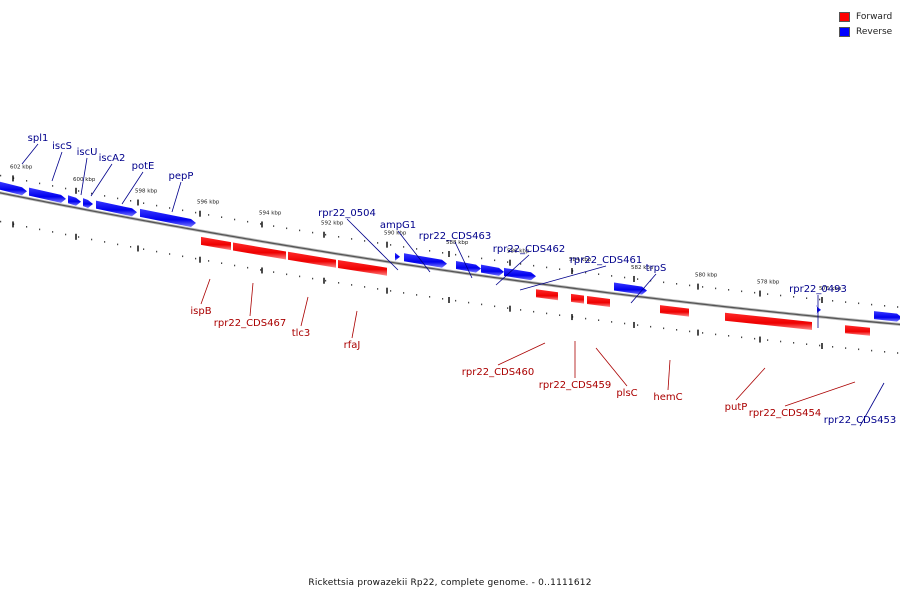 The image size is (900, 600). What do you see at coordinates (332, 224) in the screenshot?
I see `tick-label: 592 kbp` at bounding box center [332, 224].